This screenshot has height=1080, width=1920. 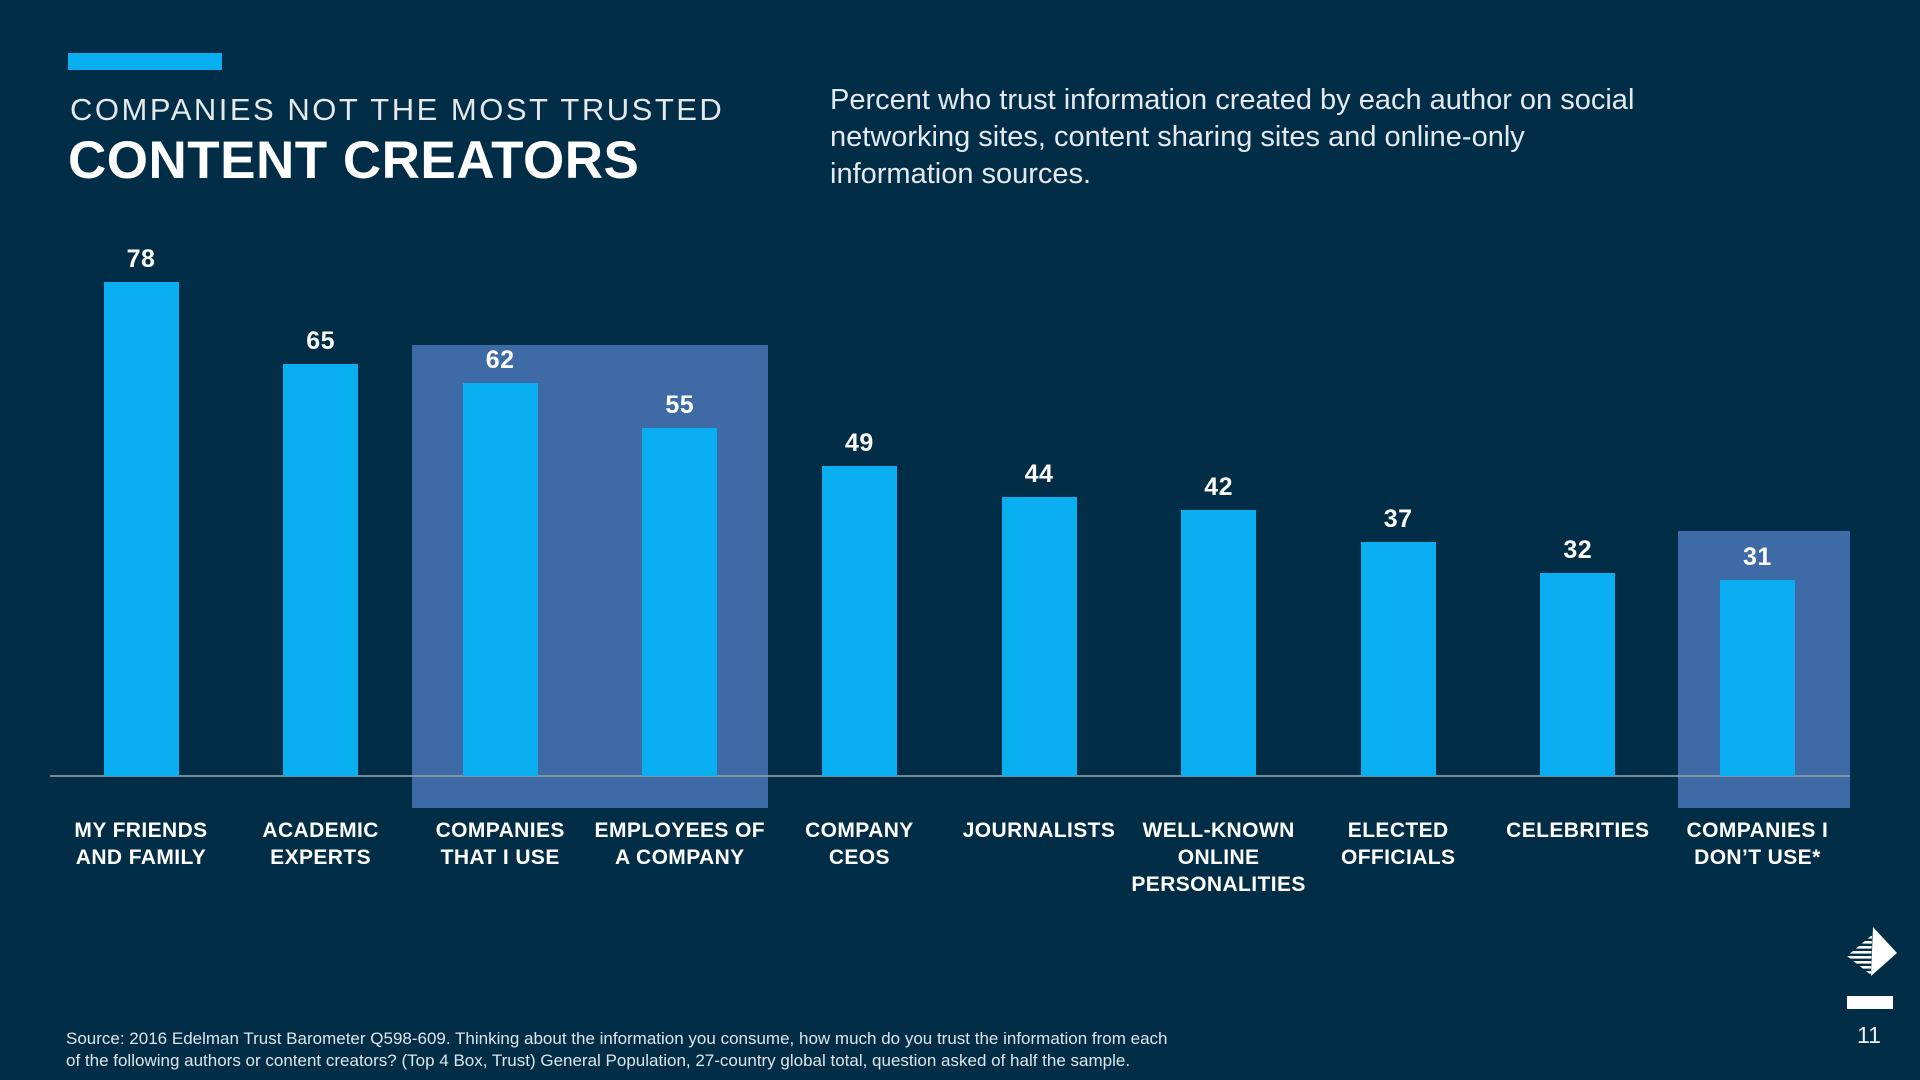 What do you see at coordinates (320, 857) in the screenshot?
I see `category-label-line: EXPERTS` at bounding box center [320, 857].